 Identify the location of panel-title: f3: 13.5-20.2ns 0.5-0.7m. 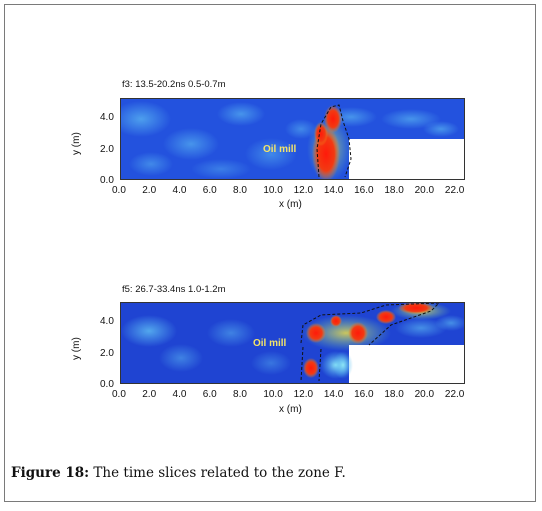
(174, 84).